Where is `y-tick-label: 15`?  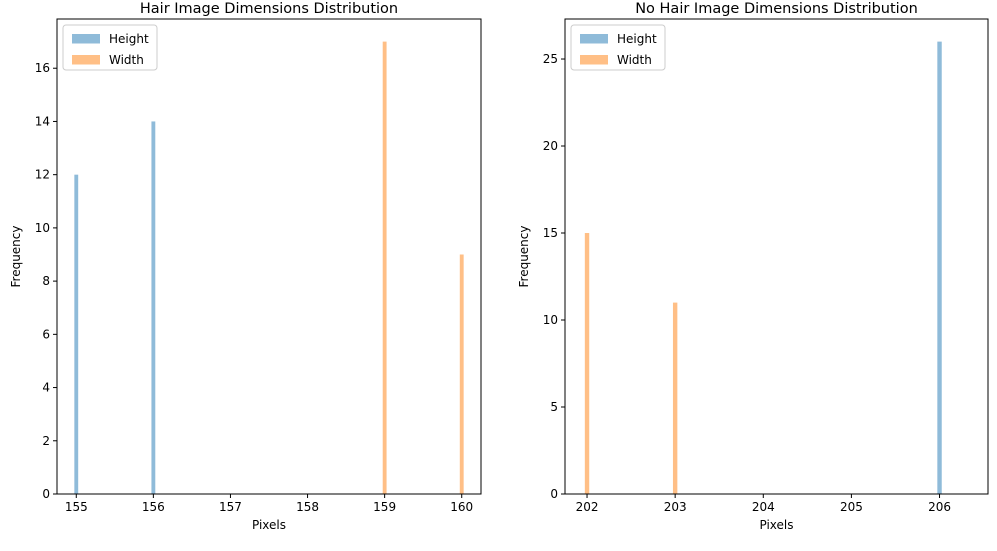
y-tick-label: 15 is located at coordinates (550, 233).